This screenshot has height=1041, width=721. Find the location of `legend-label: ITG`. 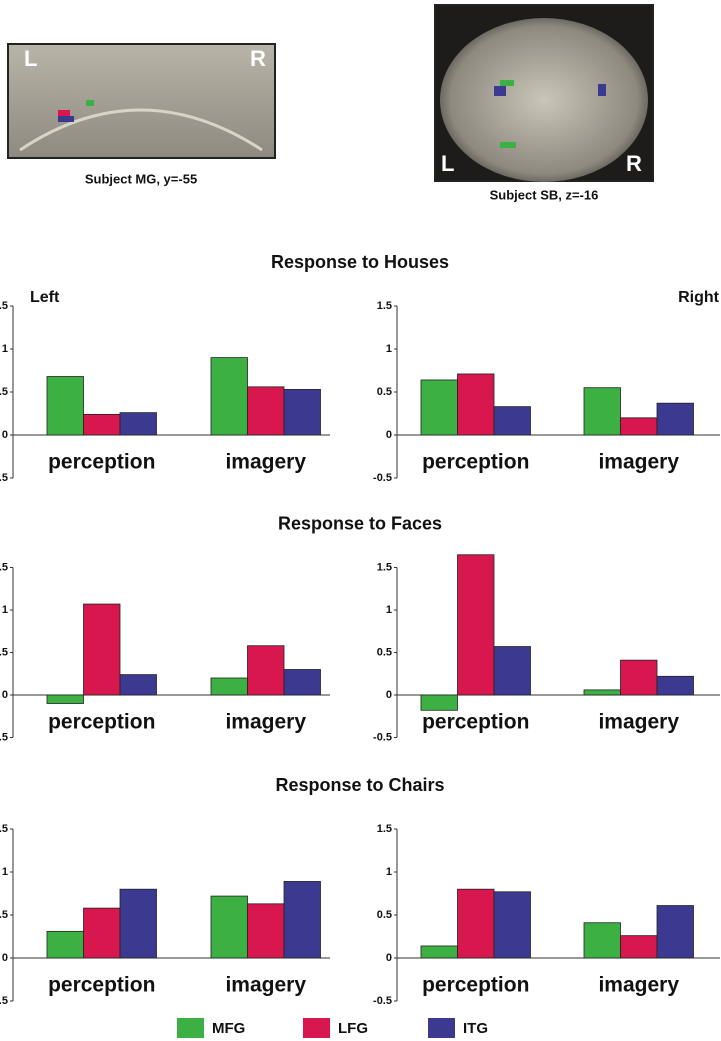

legend-label: ITG is located at coordinates (475, 1028).